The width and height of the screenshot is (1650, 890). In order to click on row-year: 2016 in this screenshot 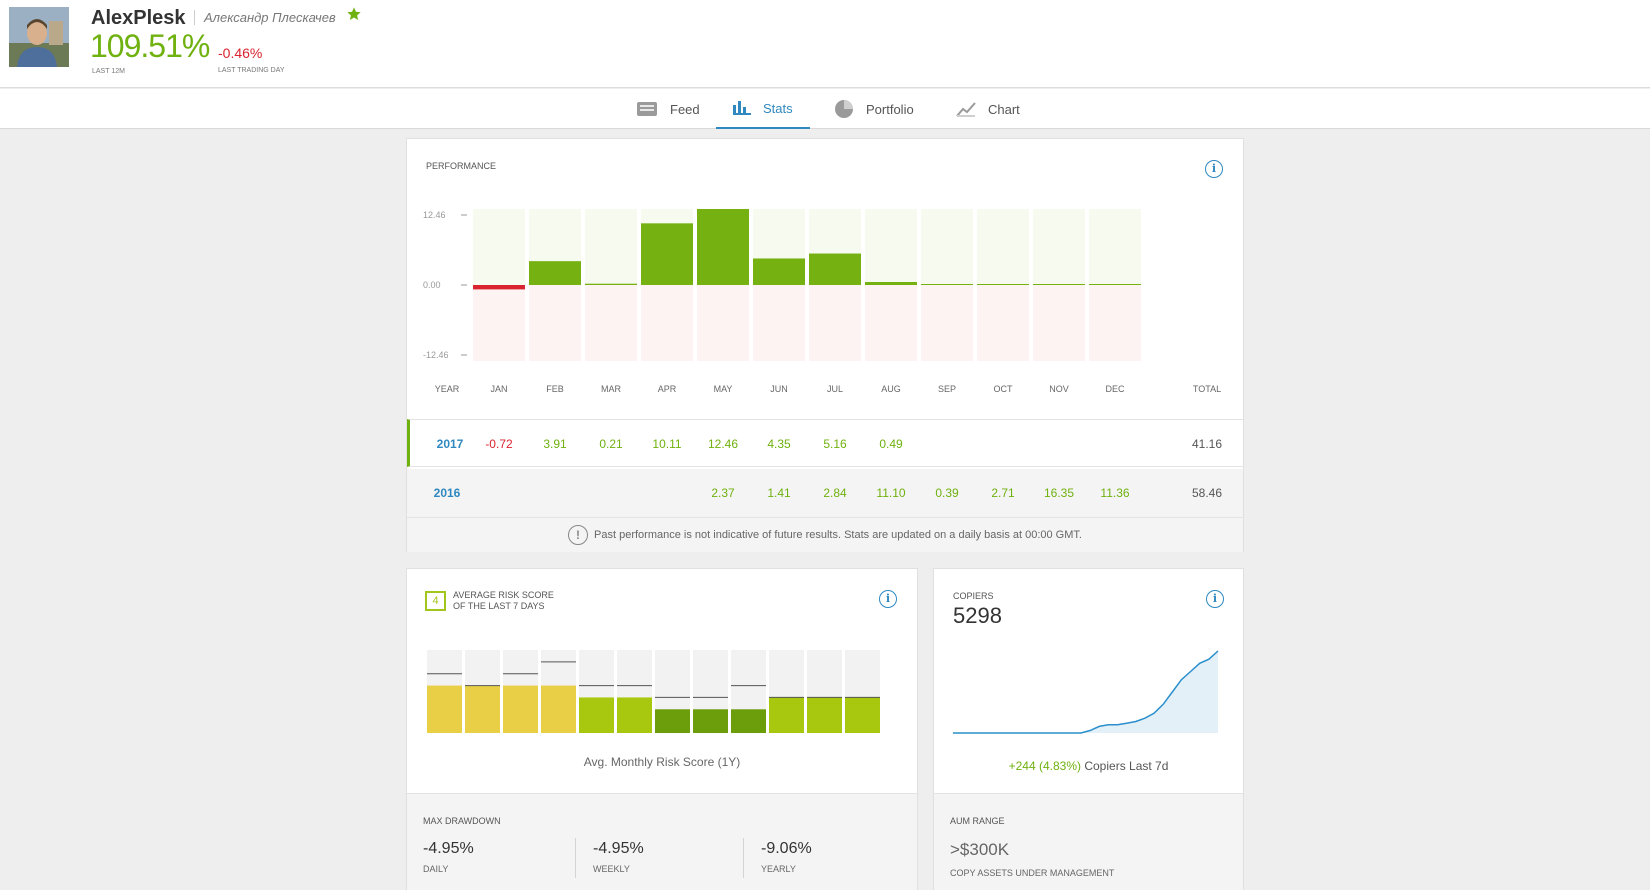, I will do `click(447, 493)`.